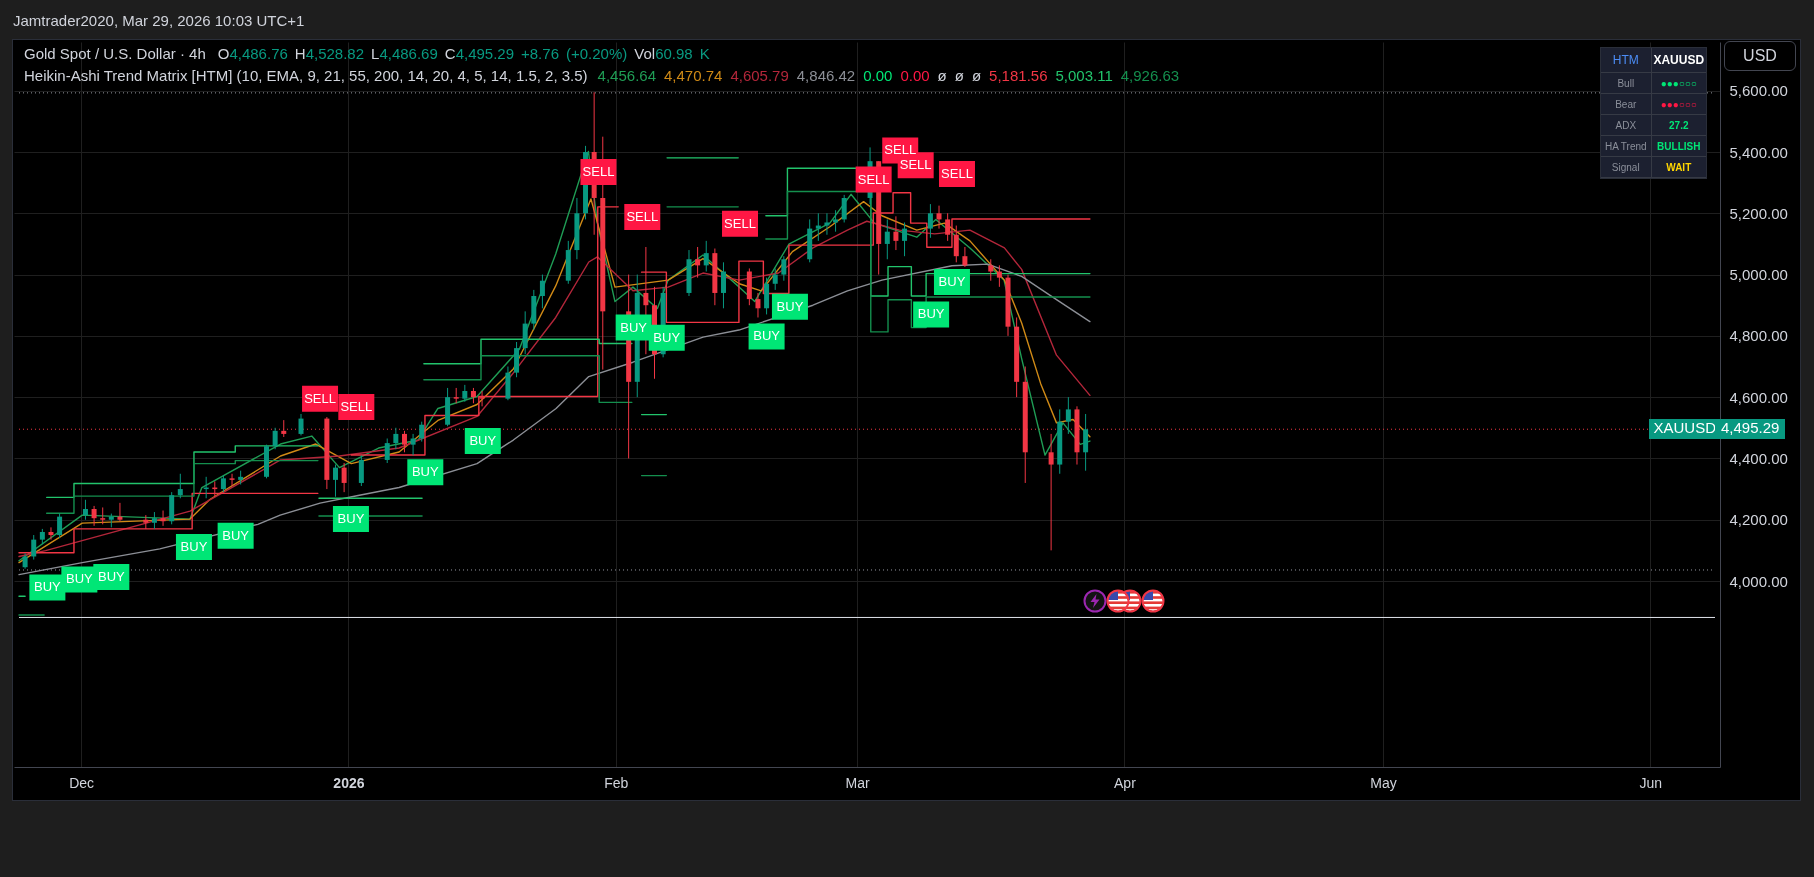  Describe the element at coordinates (616, 782) in the screenshot. I see `x-tick-label: Feb` at that location.